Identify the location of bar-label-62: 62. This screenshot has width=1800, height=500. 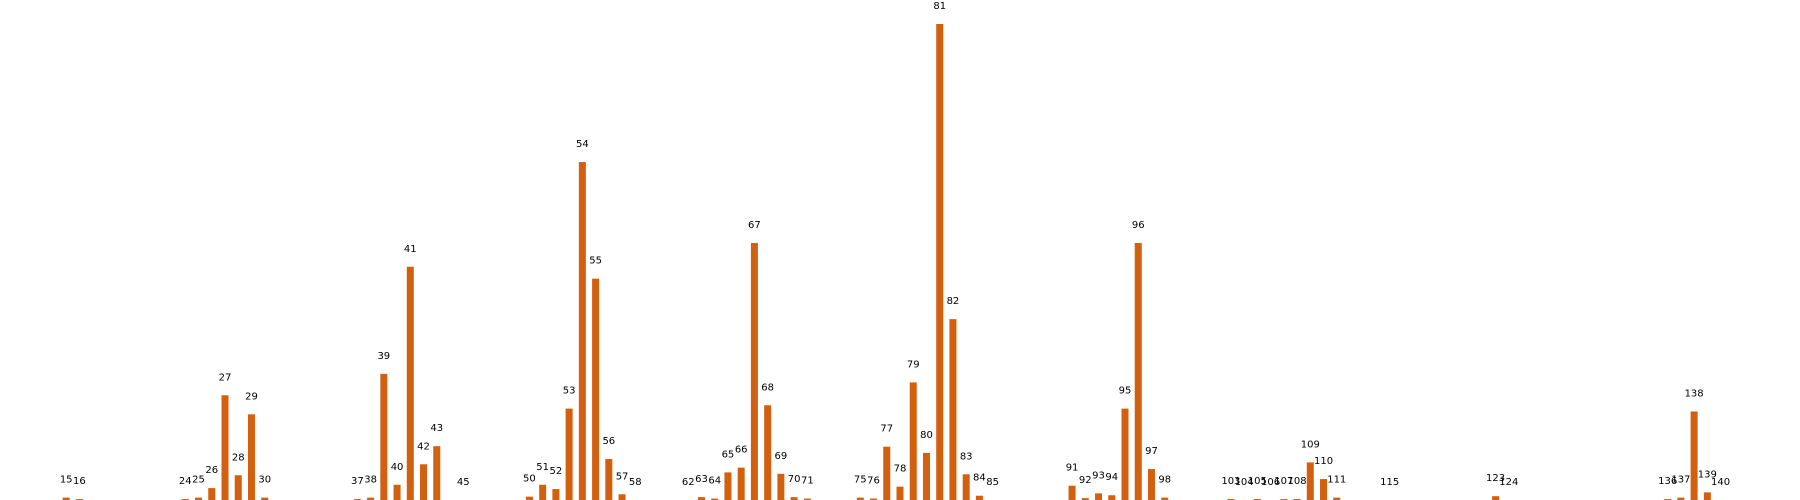
(688, 482).